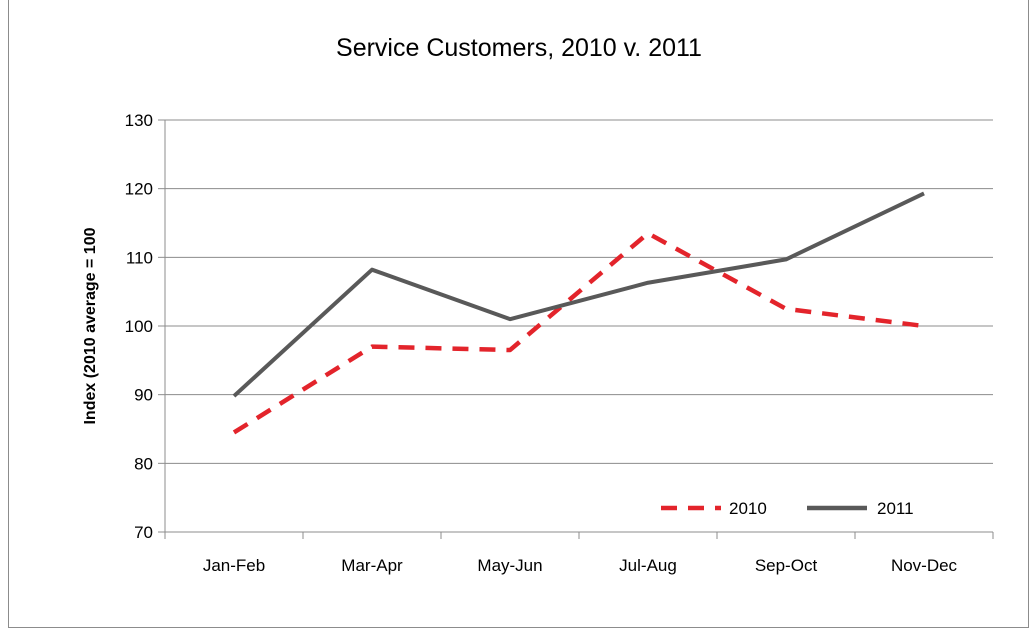 This screenshot has width=1032, height=630. I want to click on legend-label-2011: 2011, so click(895, 508).